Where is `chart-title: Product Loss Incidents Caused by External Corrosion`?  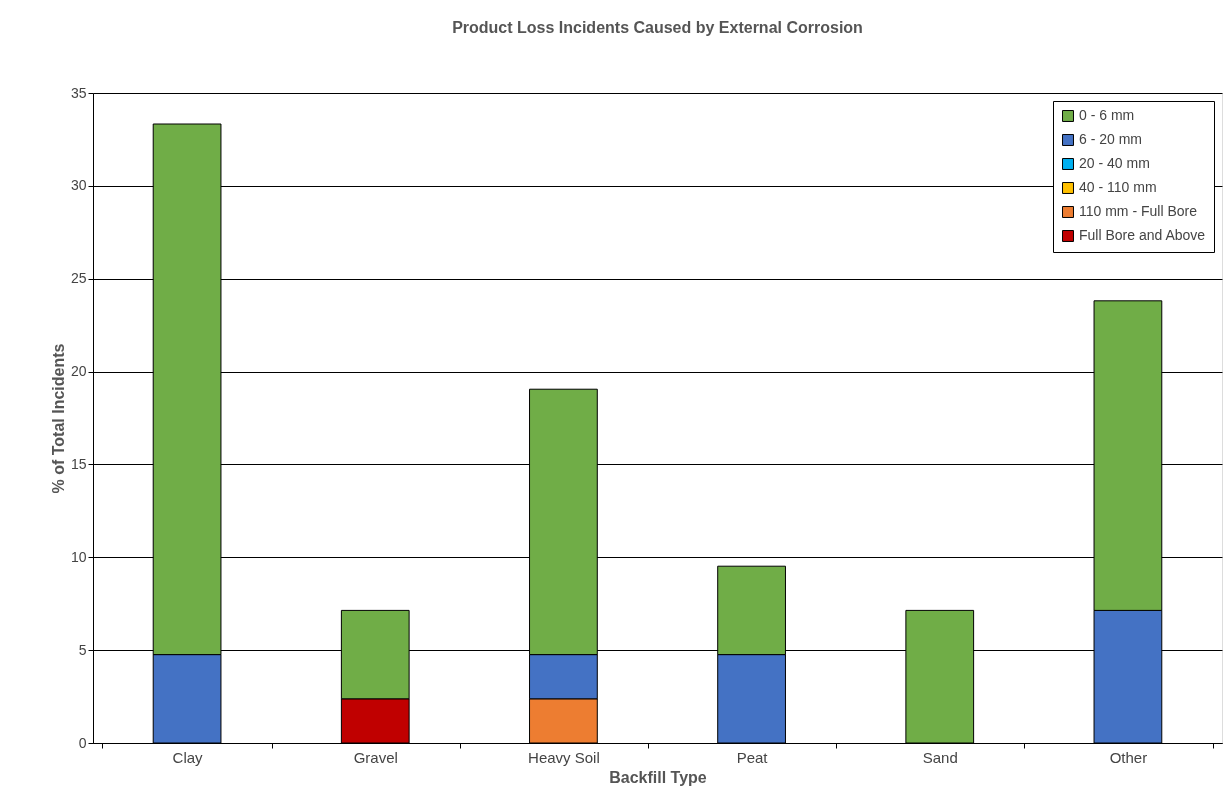
chart-title: Product Loss Incidents Caused by External Corrosion is located at coordinates (657, 27).